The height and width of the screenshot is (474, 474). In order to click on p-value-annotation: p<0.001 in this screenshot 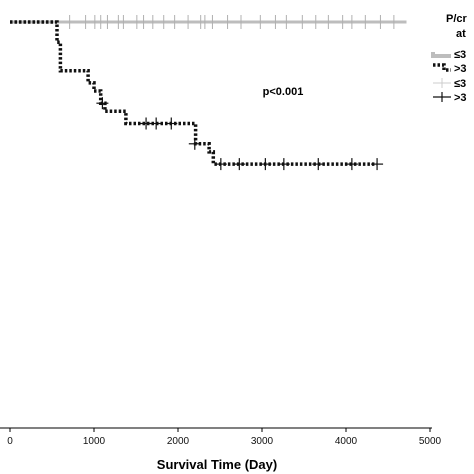, I will do `click(283, 92)`.